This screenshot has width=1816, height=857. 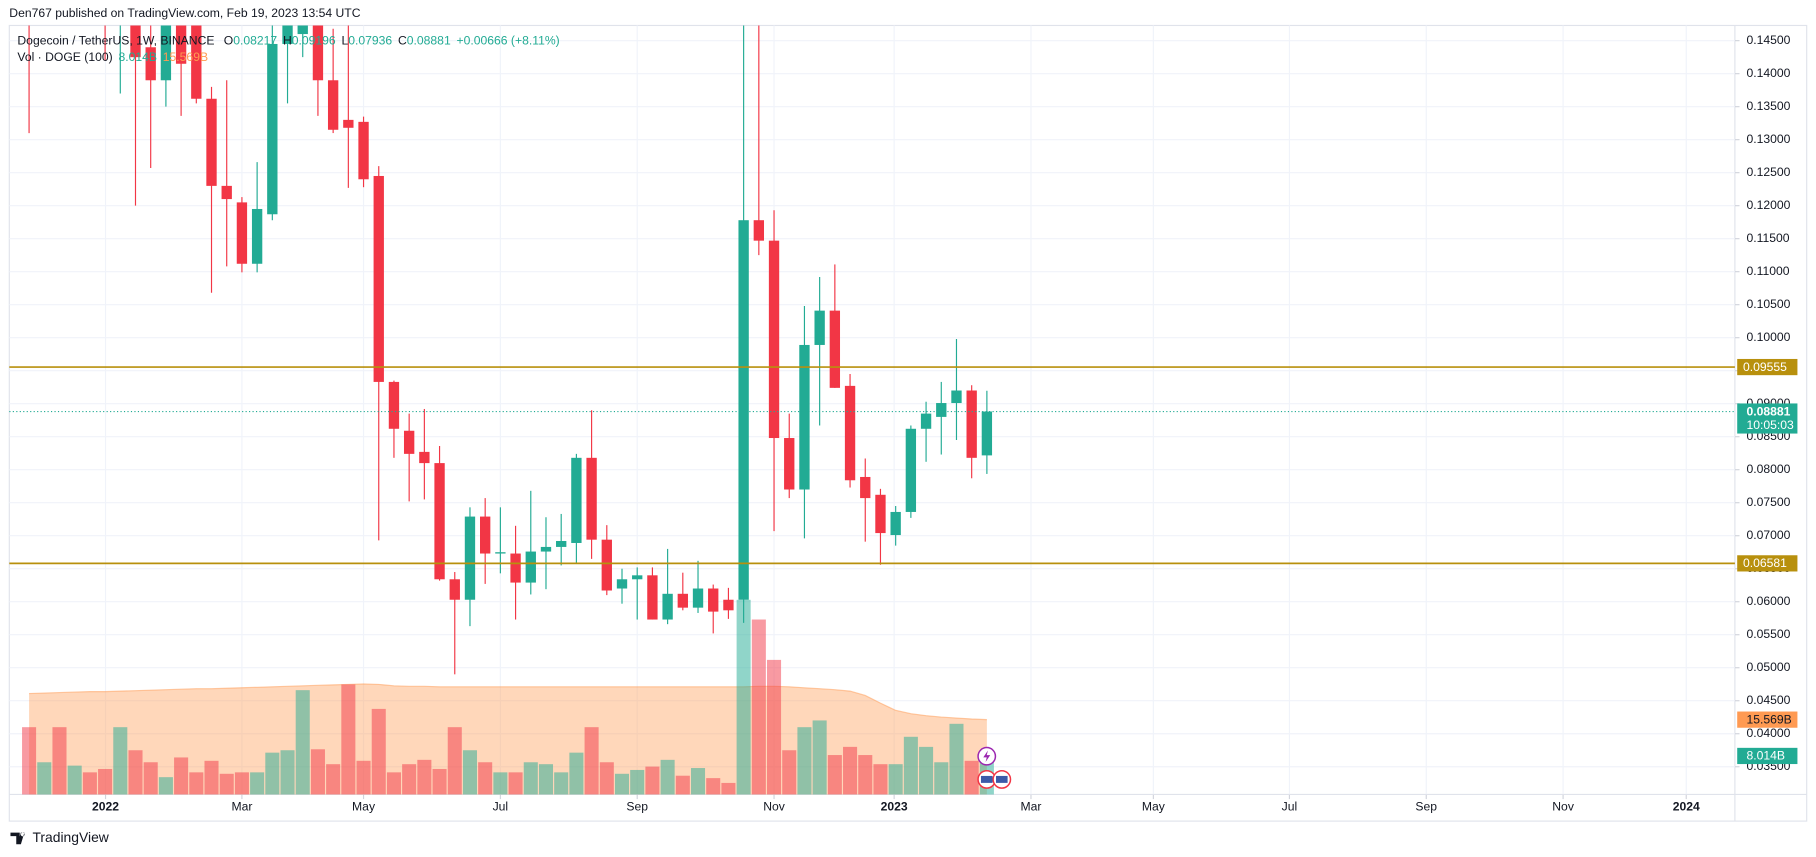 I want to click on y-tick-label: 0.12000, so click(x=1768, y=205).